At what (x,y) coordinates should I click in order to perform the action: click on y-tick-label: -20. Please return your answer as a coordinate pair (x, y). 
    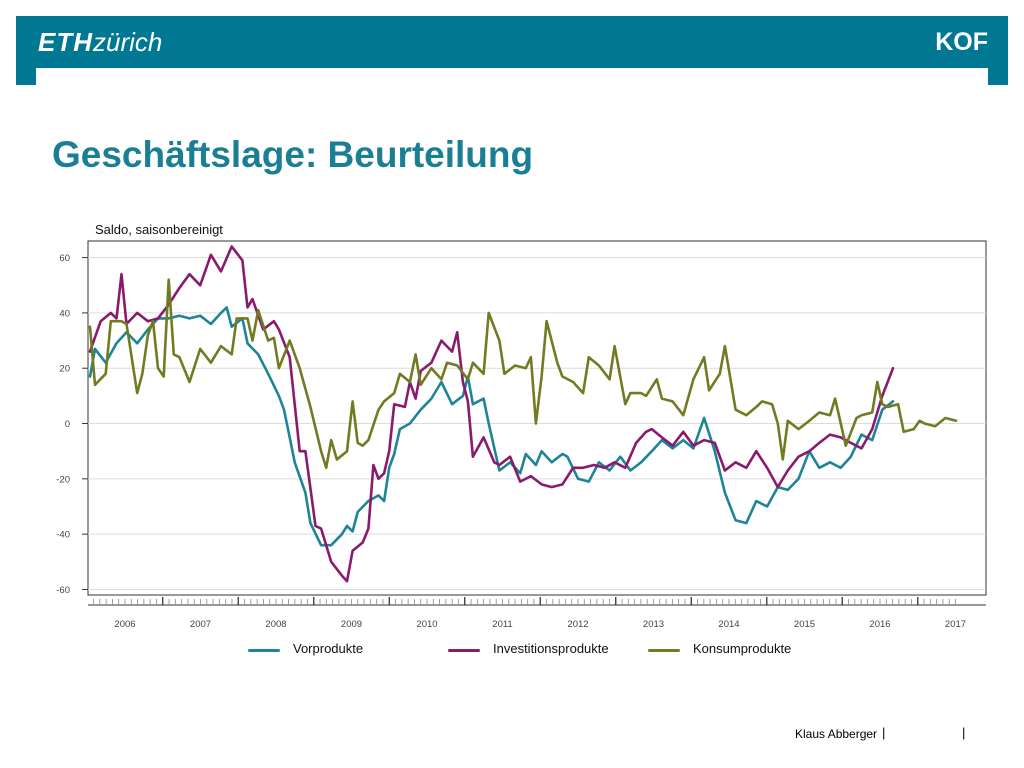
    Looking at the image, I should click on (63, 479).